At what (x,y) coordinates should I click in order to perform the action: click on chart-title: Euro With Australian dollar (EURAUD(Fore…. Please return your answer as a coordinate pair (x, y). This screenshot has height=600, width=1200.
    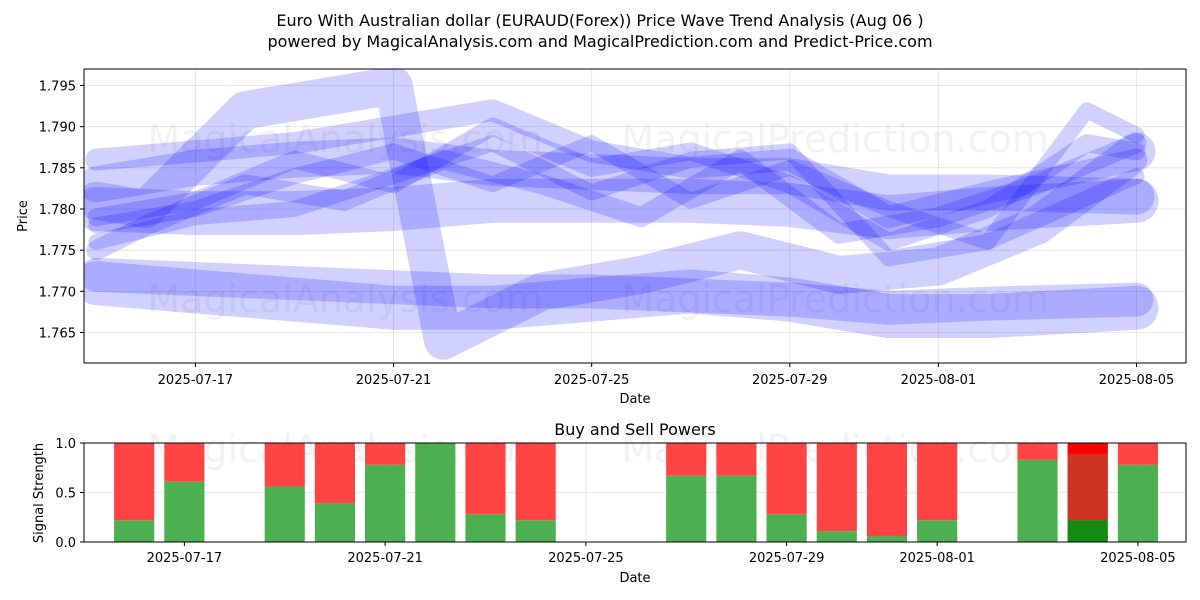
    Looking at the image, I should click on (599, 20).